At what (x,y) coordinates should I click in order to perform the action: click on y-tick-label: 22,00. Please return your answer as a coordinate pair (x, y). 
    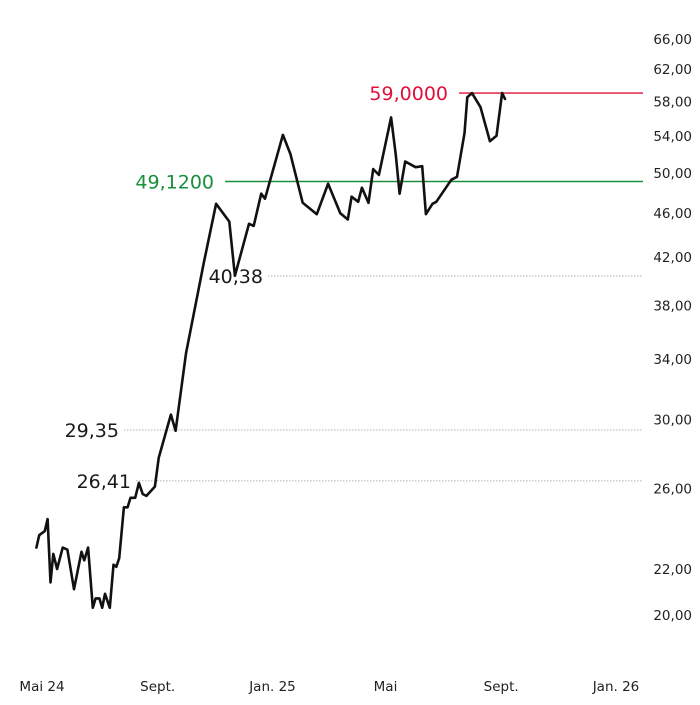
    Looking at the image, I should click on (672, 570).